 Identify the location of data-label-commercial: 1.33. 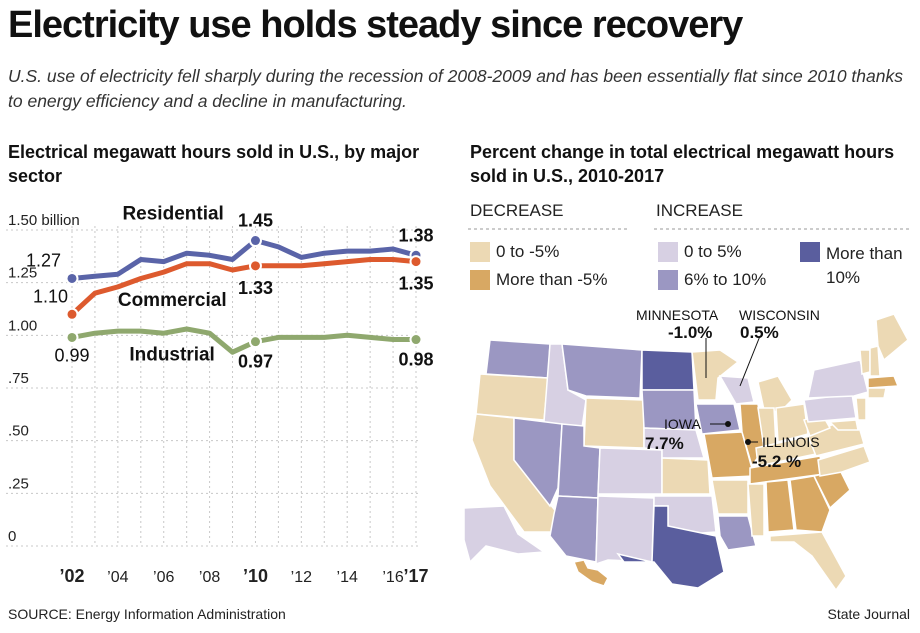
(255, 288).